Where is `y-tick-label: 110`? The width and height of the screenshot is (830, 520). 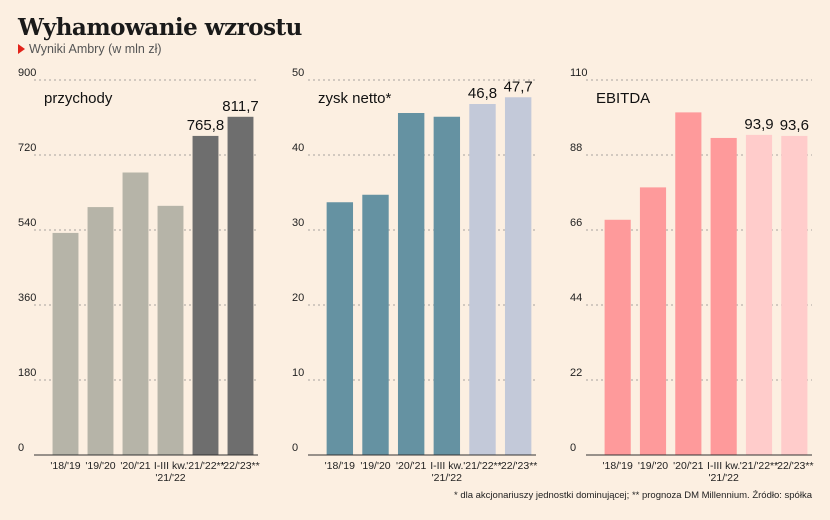
y-tick-label: 110 is located at coordinates (579, 73).